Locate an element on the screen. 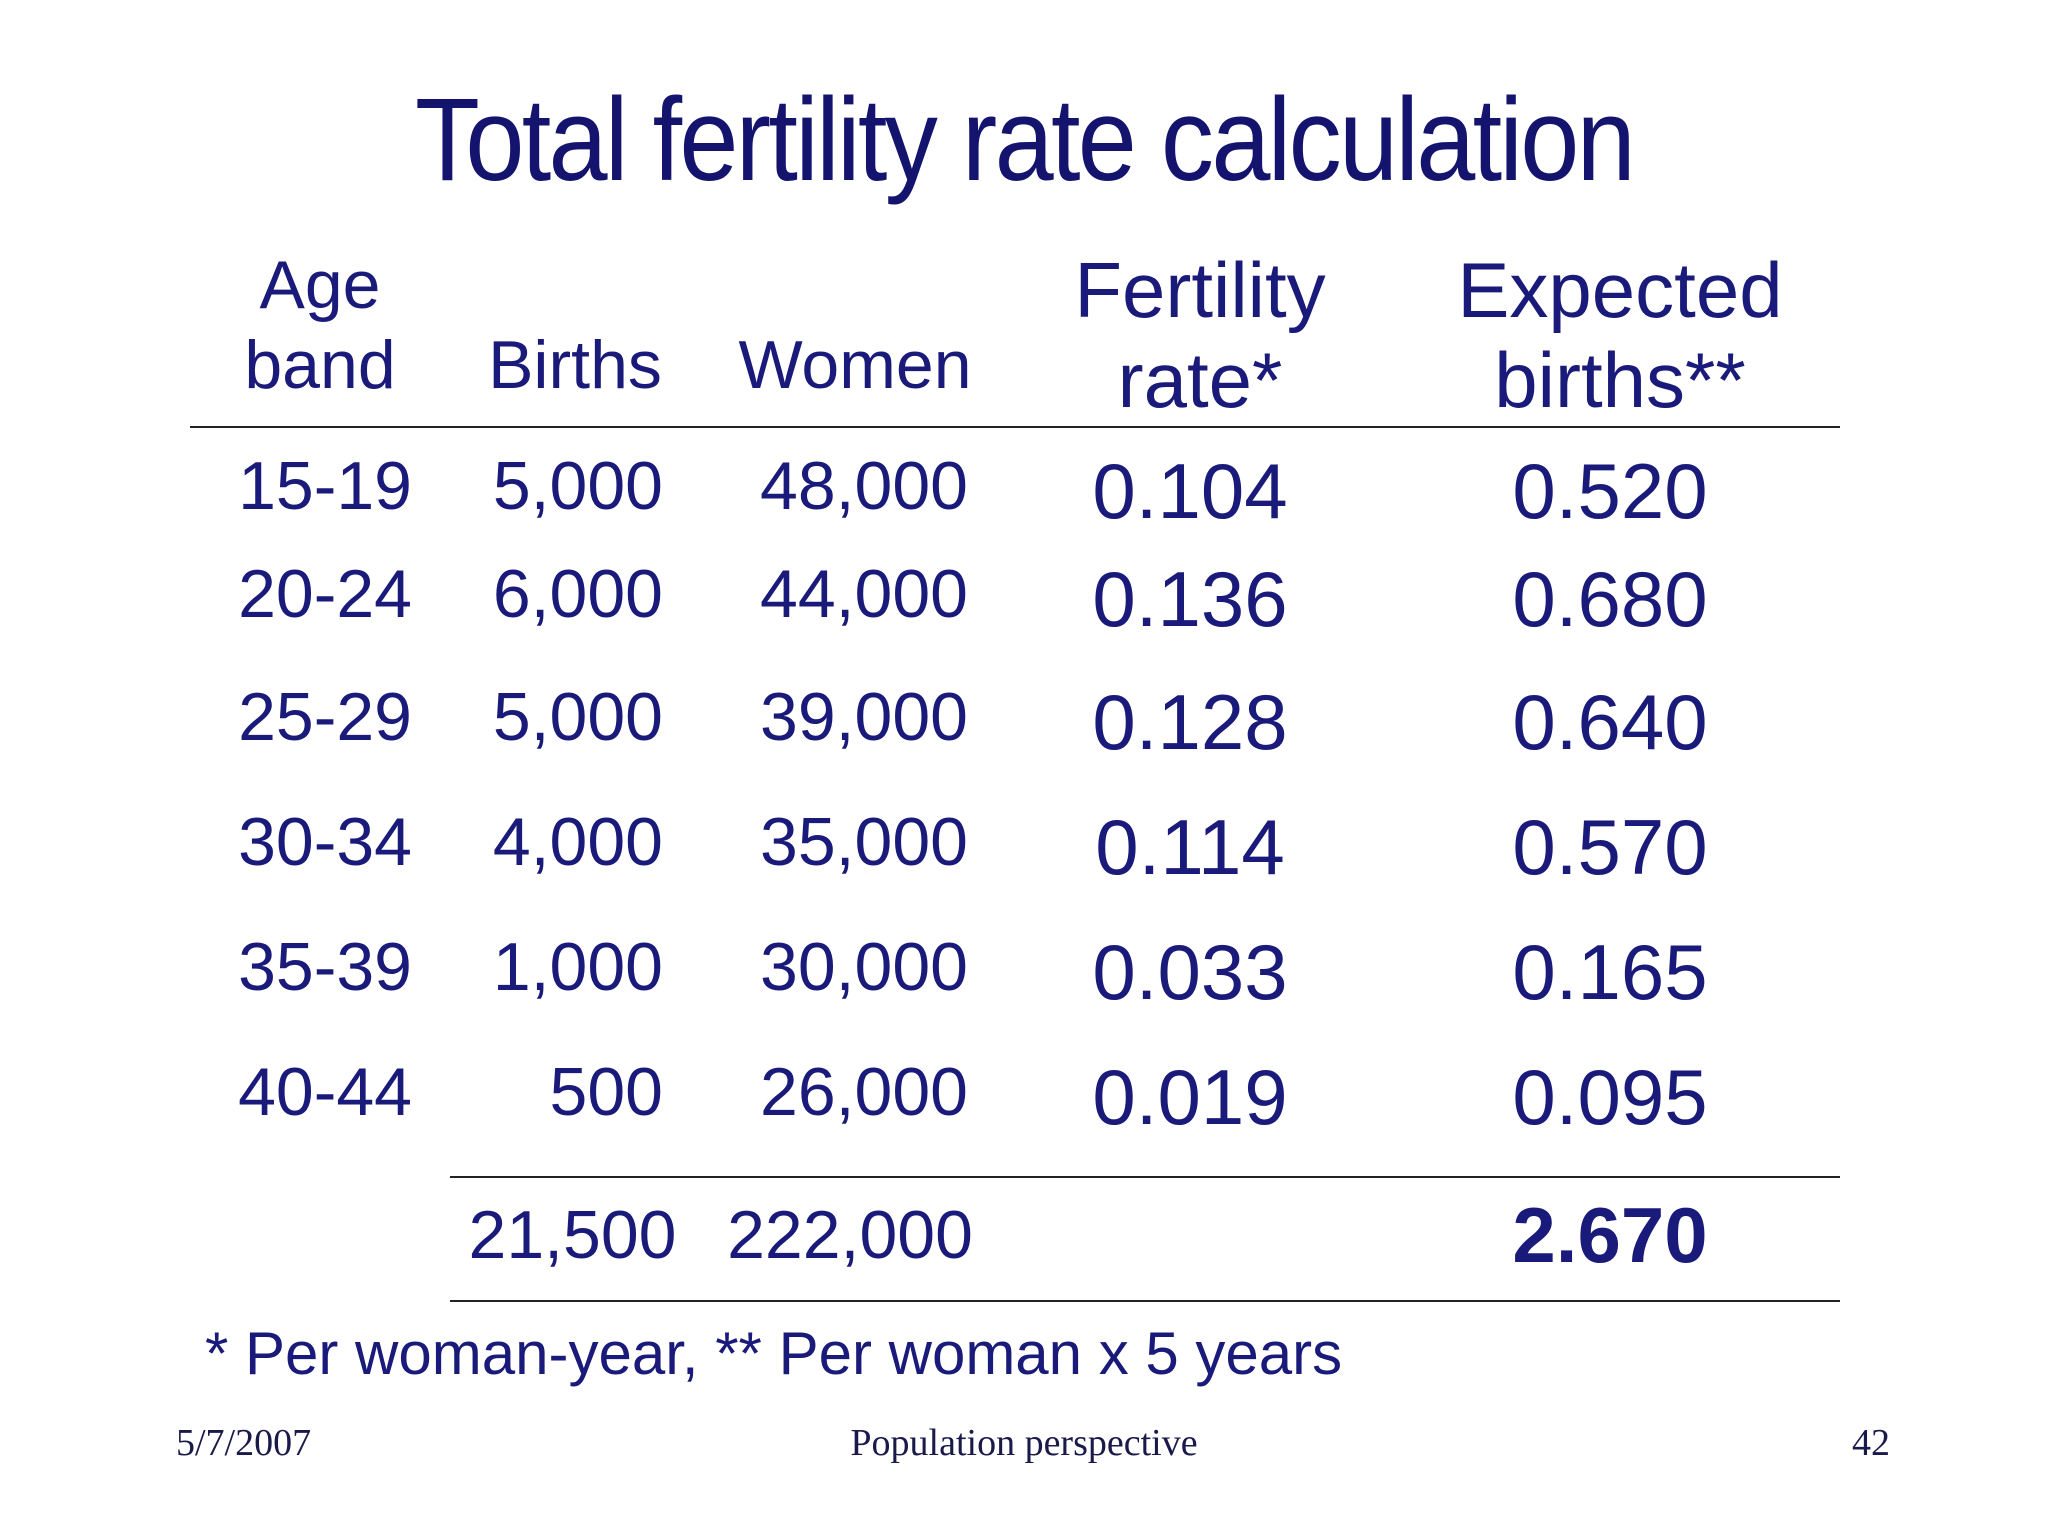 This screenshot has width=2048, height=1536. table-cell-expected-births: 0.640 is located at coordinates (1610, 722).